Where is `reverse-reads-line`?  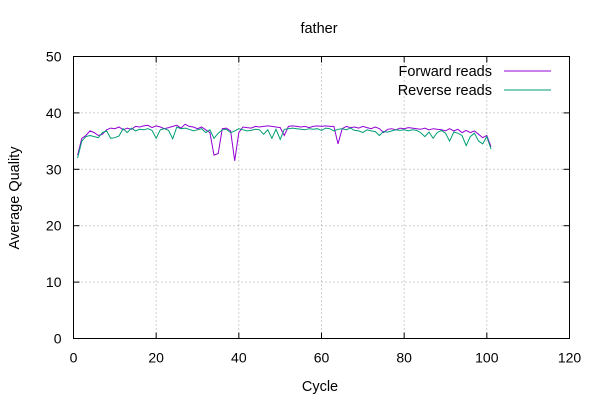
reverse-reads-line is located at coordinates (284, 142).